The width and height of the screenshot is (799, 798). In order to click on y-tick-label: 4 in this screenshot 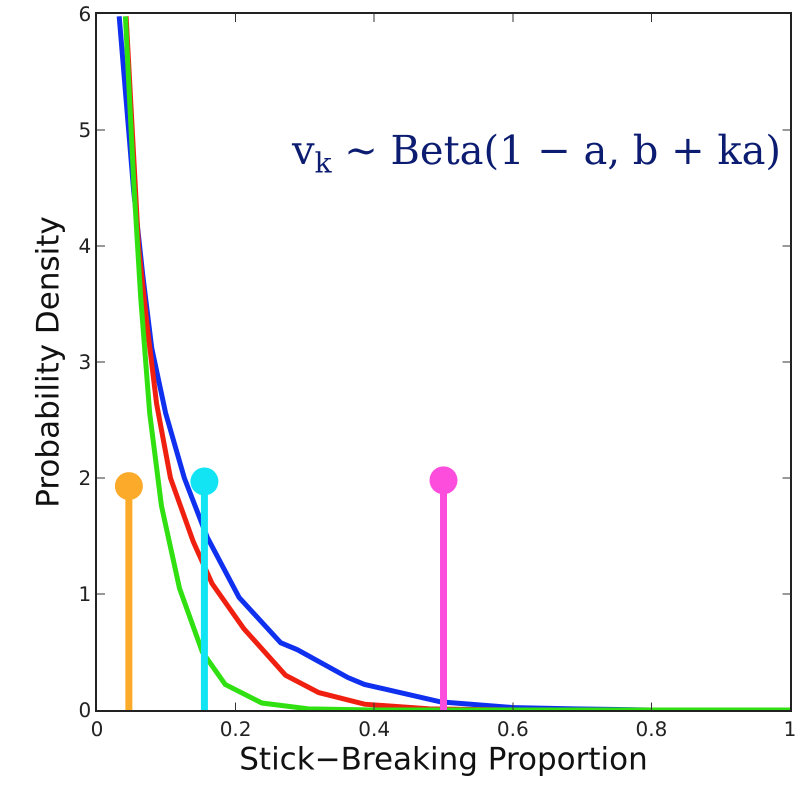, I will do `click(85, 246)`.